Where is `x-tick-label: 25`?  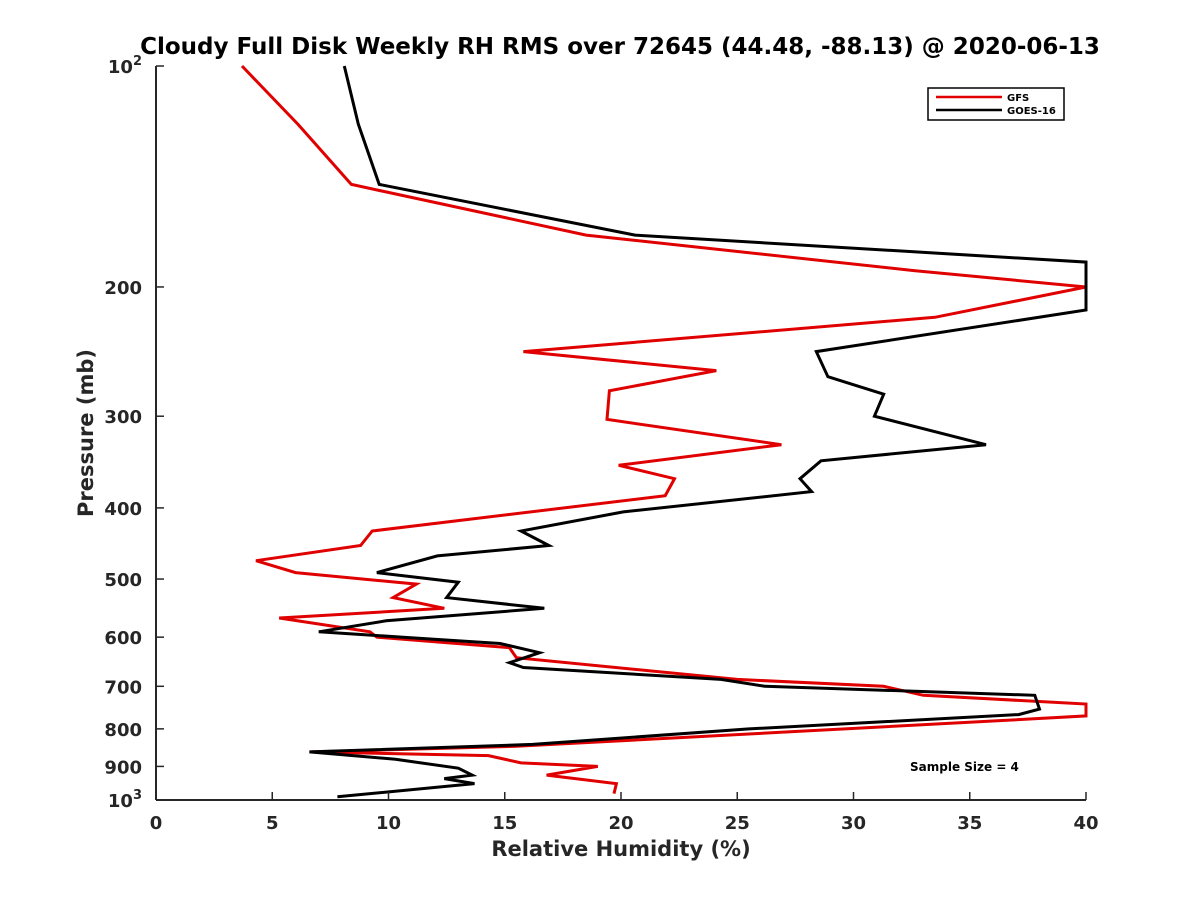 x-tick-label: 25 is located at coordinates (737, 823).